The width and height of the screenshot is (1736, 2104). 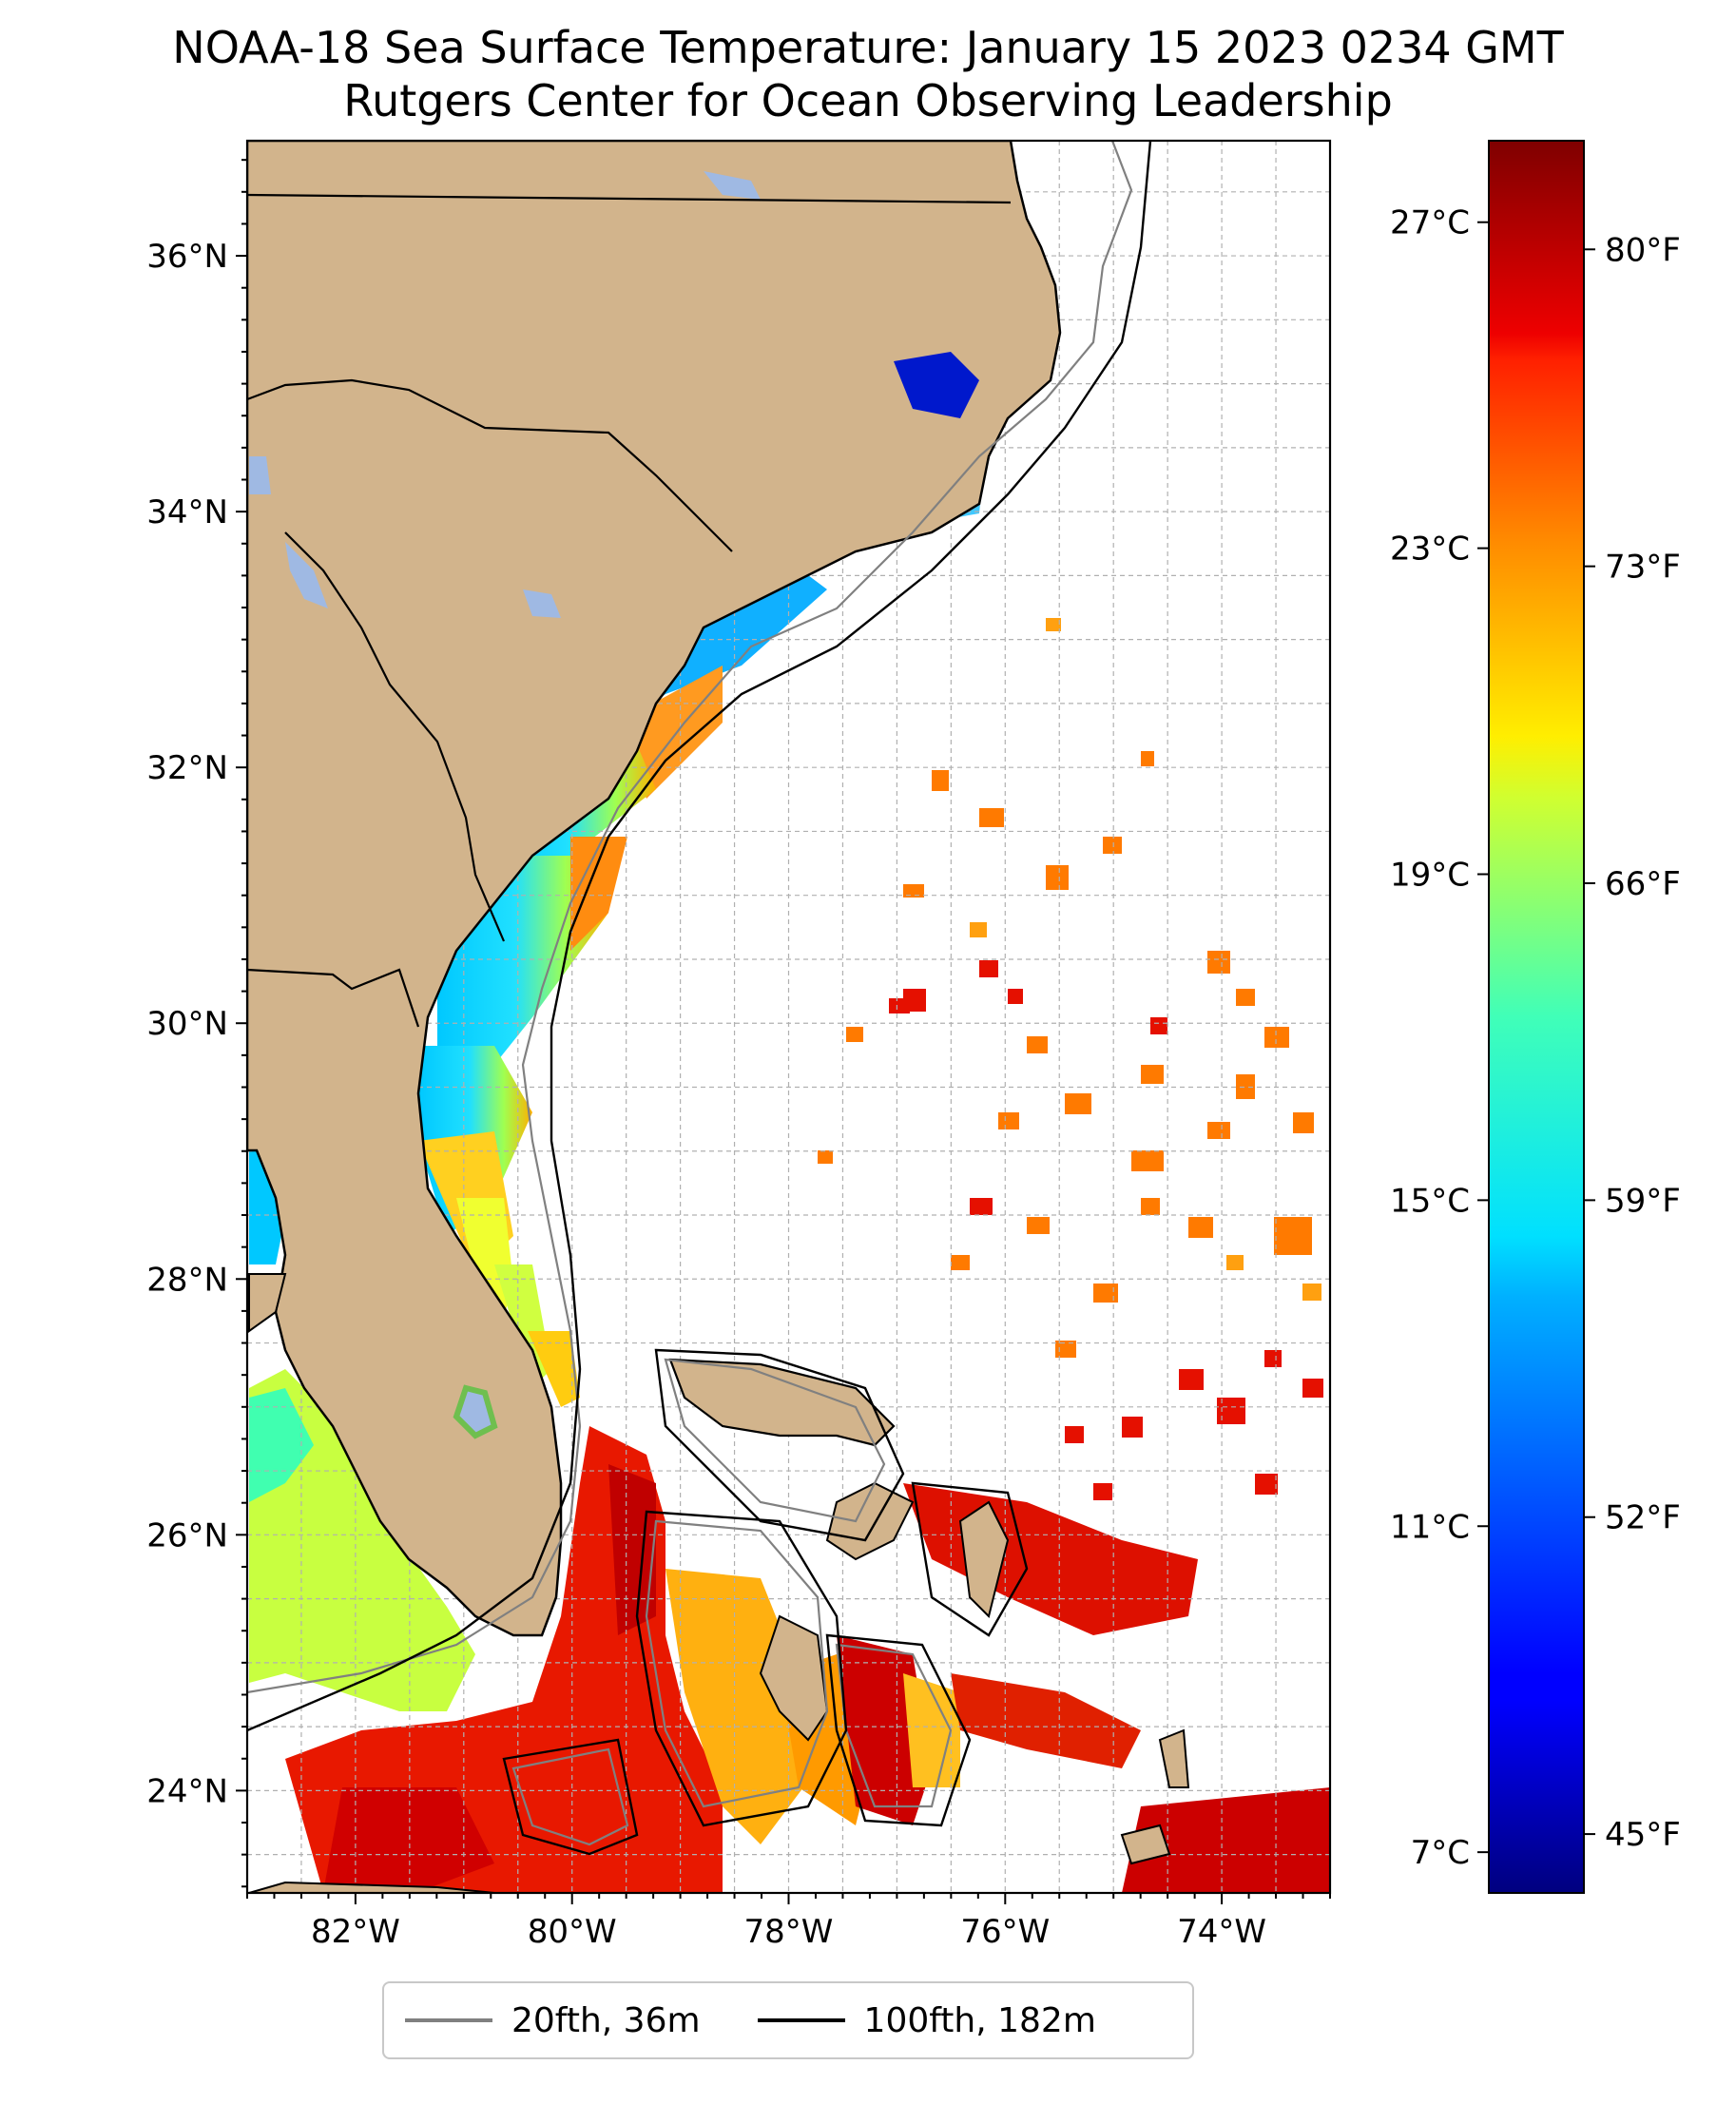 What do you see at coordinates (979, 2020) in the screenshot?
I see `legend-label-100fth: 100fth, 182m` at bounding box center [979, 2020].